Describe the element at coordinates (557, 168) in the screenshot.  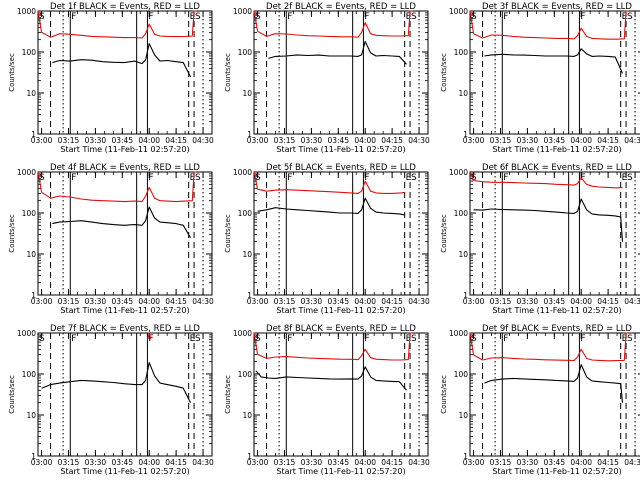
I see `chart-title: Det 6f BLACK = Events, RED = LLD` at that location.